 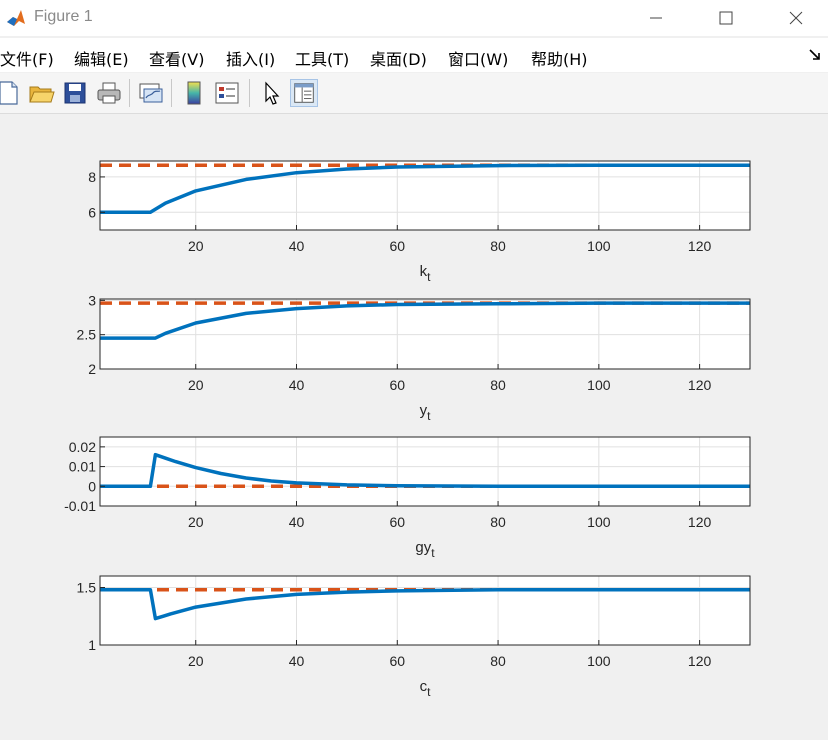 What do you see at coordinates (398, 59) in the screenshot?
I see `menu-desktop: 桌面(D)` at bounding box center [398, 59].